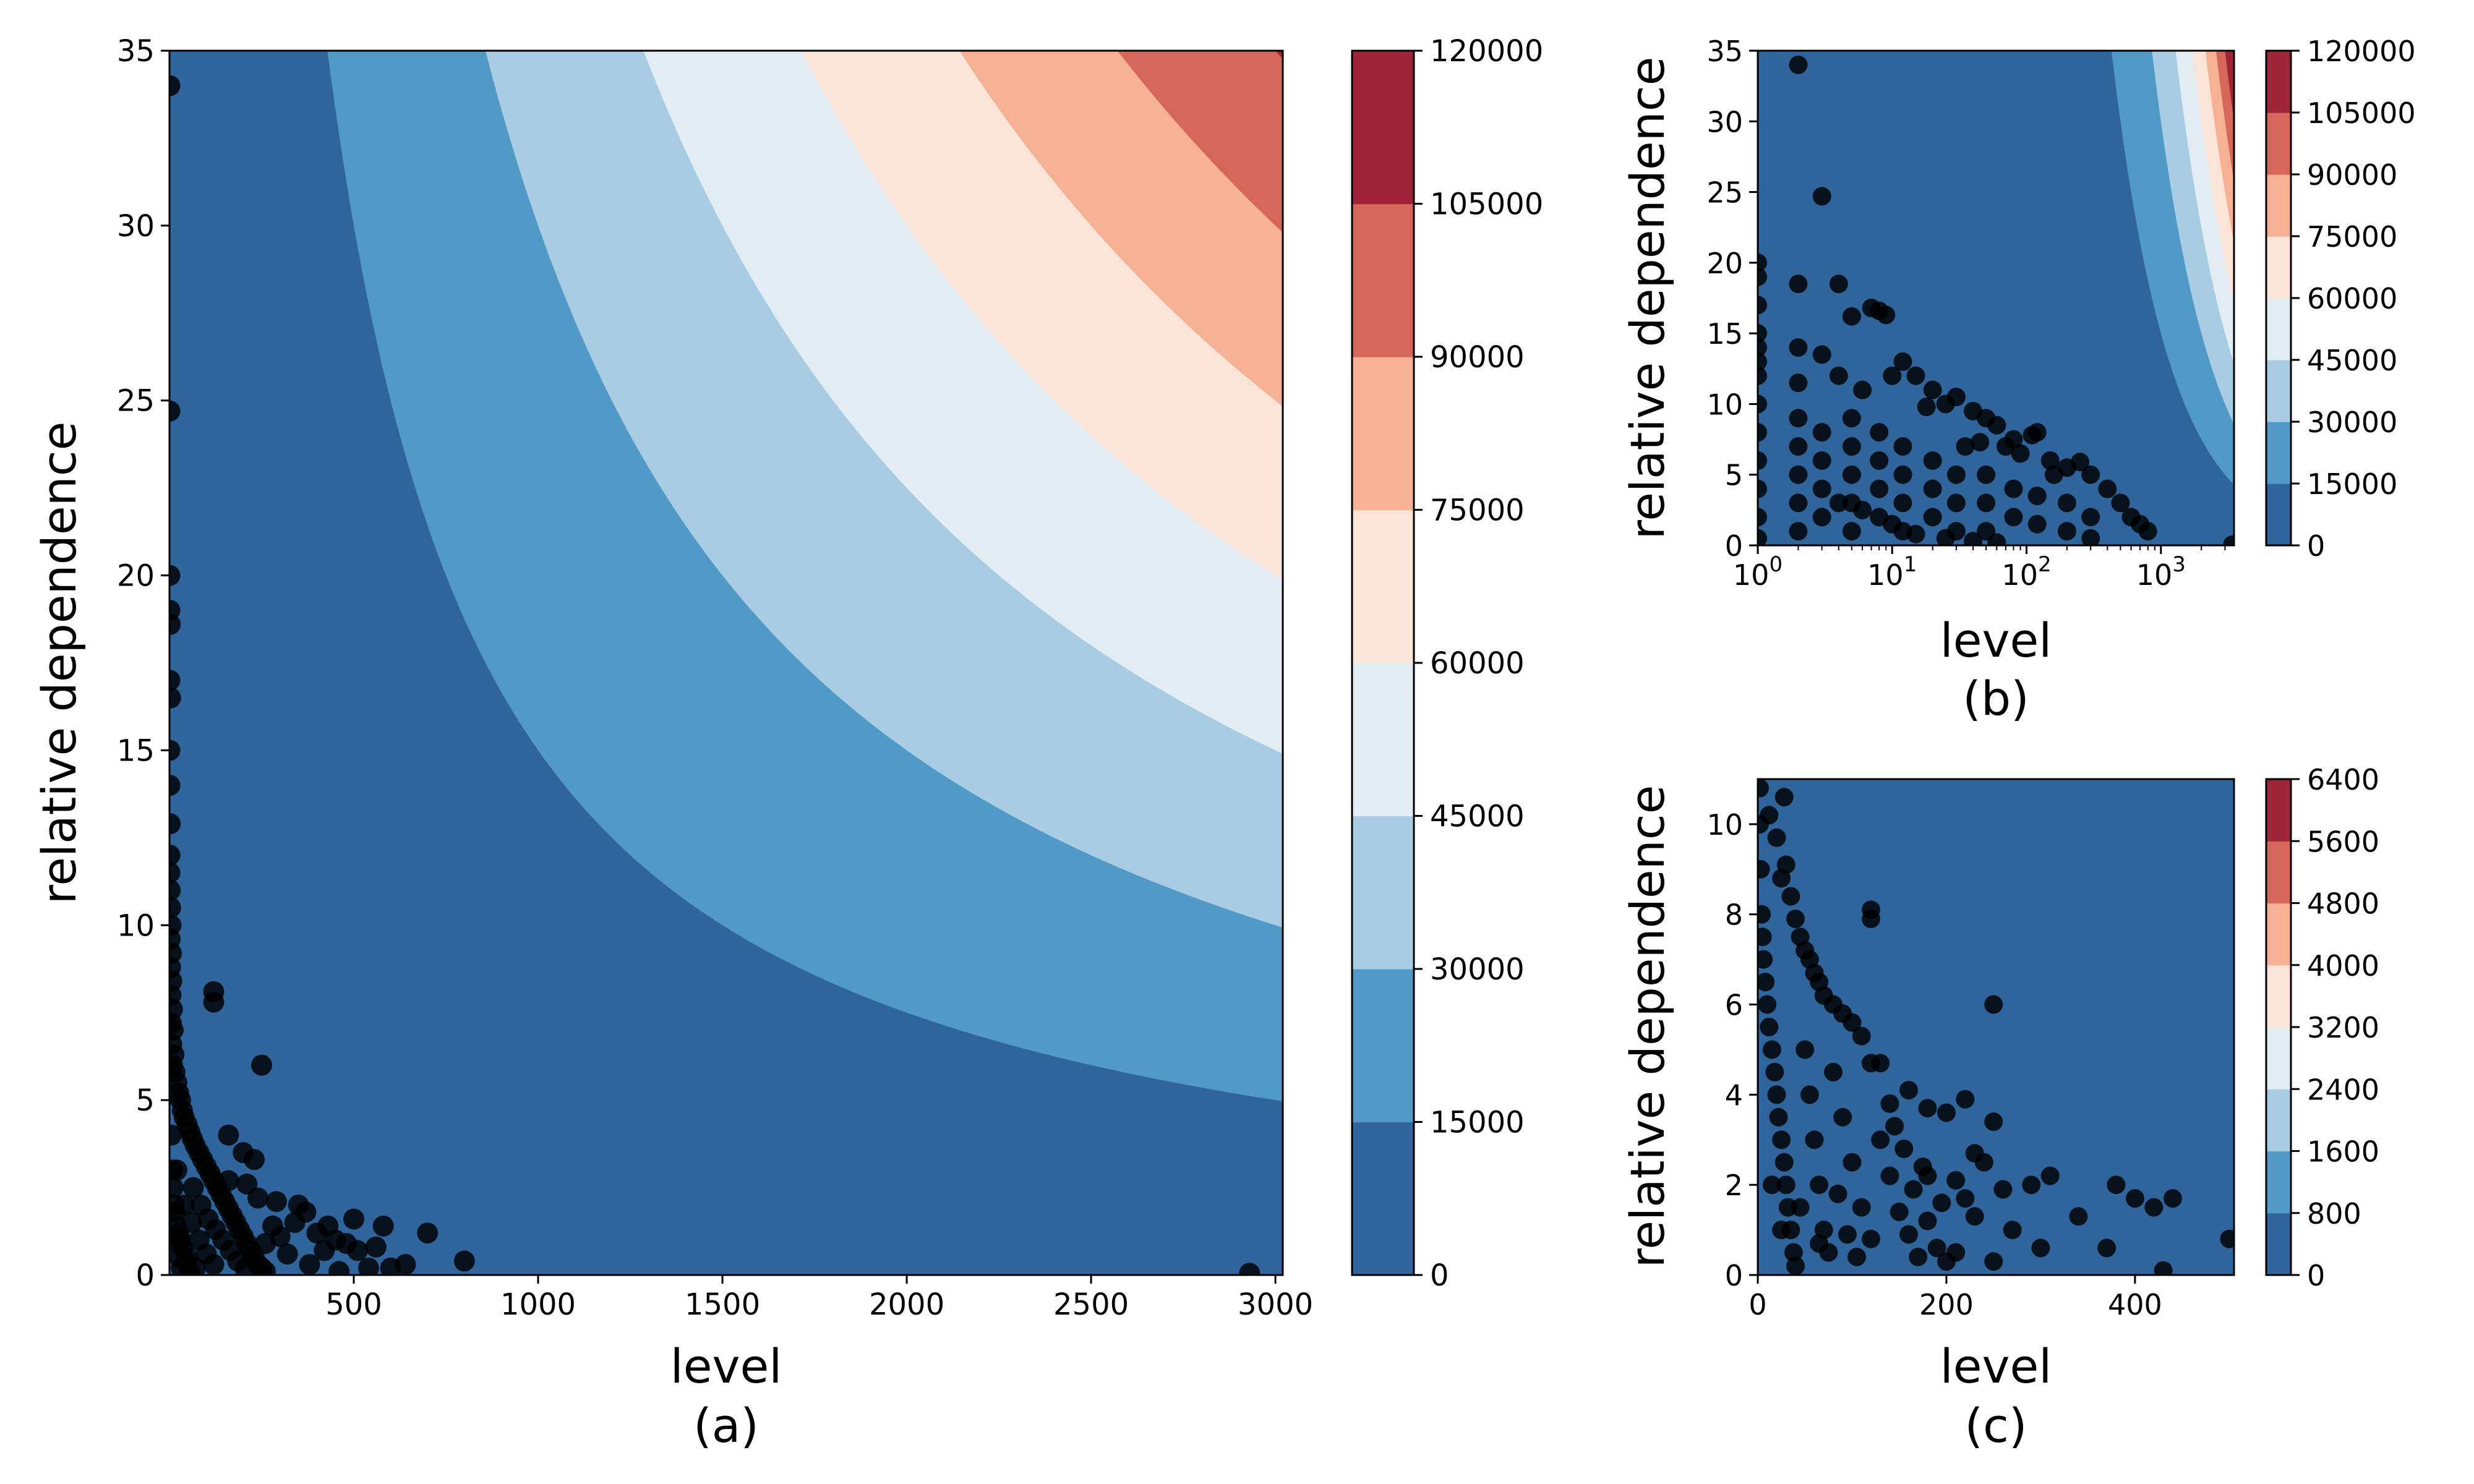 The width and height of the screenshot is (2474, 1484). I want to click on panel-b-colorbar-label: 0, so click(2316, 546).